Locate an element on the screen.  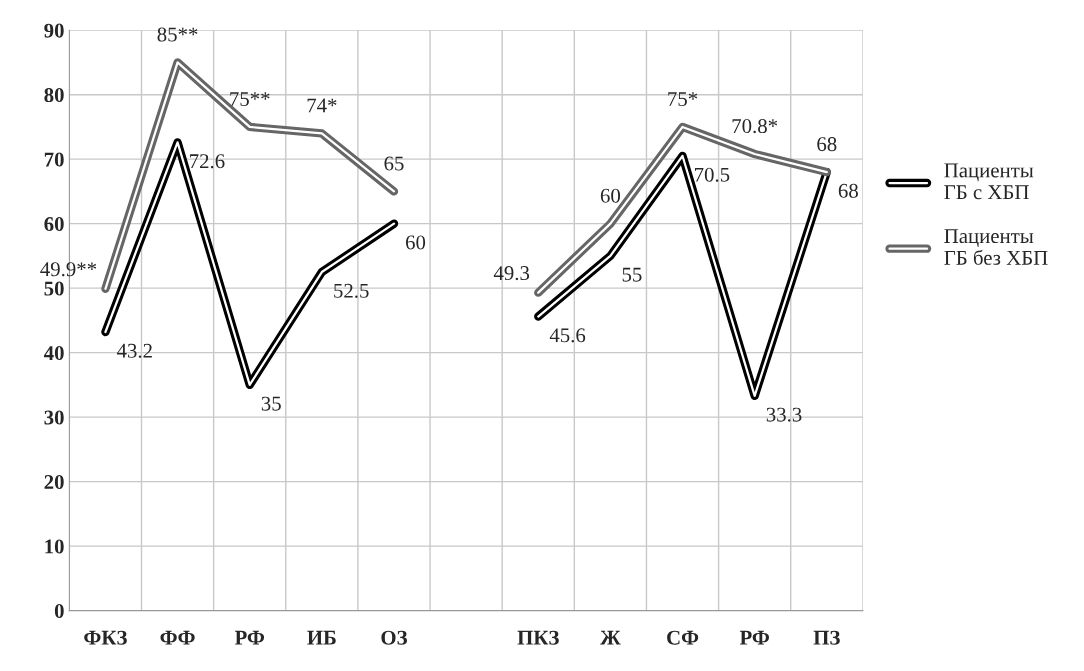
y-tick-label: 50 is located at coordinates (54, 288).